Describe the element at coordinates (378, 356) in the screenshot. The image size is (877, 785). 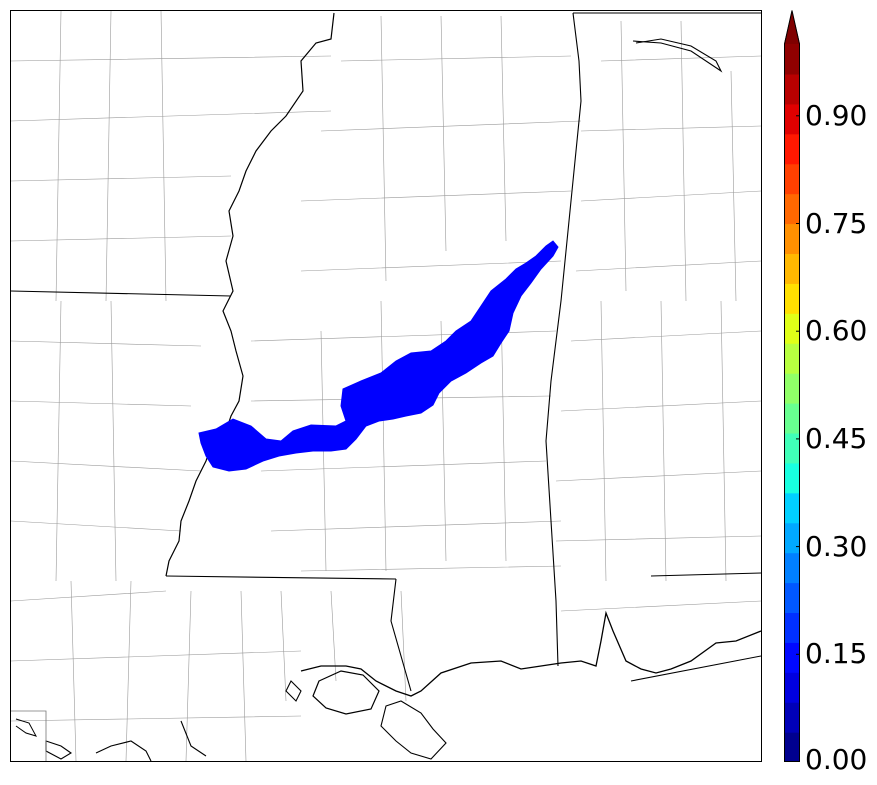
I see `probability-field` at that location.